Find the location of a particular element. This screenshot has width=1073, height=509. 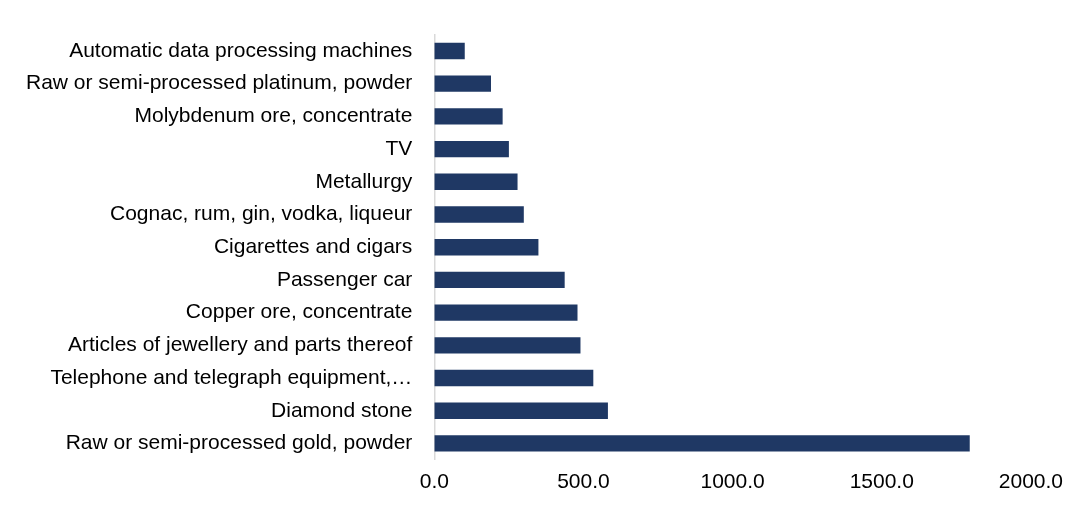

y-tick-label: Articles of jewellery and parts thereof is located at coordinates (240, 344).